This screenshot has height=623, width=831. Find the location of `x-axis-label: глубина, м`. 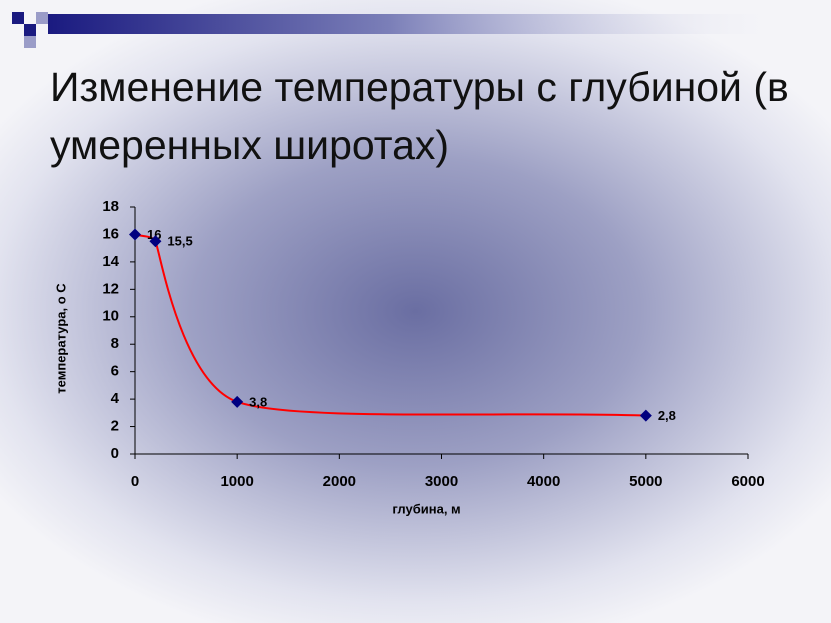

x-axis-label: глубина, м is located at coordinates (426, 508).